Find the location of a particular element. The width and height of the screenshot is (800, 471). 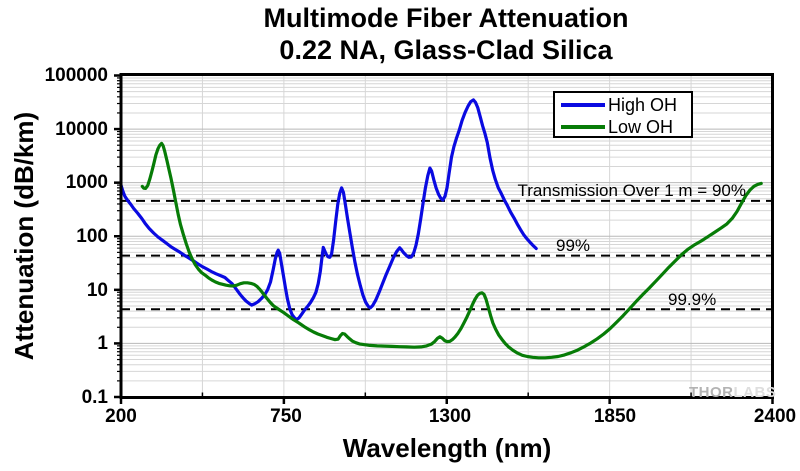

x-tick-label-750: 750 is located at coordinates (286, 416).